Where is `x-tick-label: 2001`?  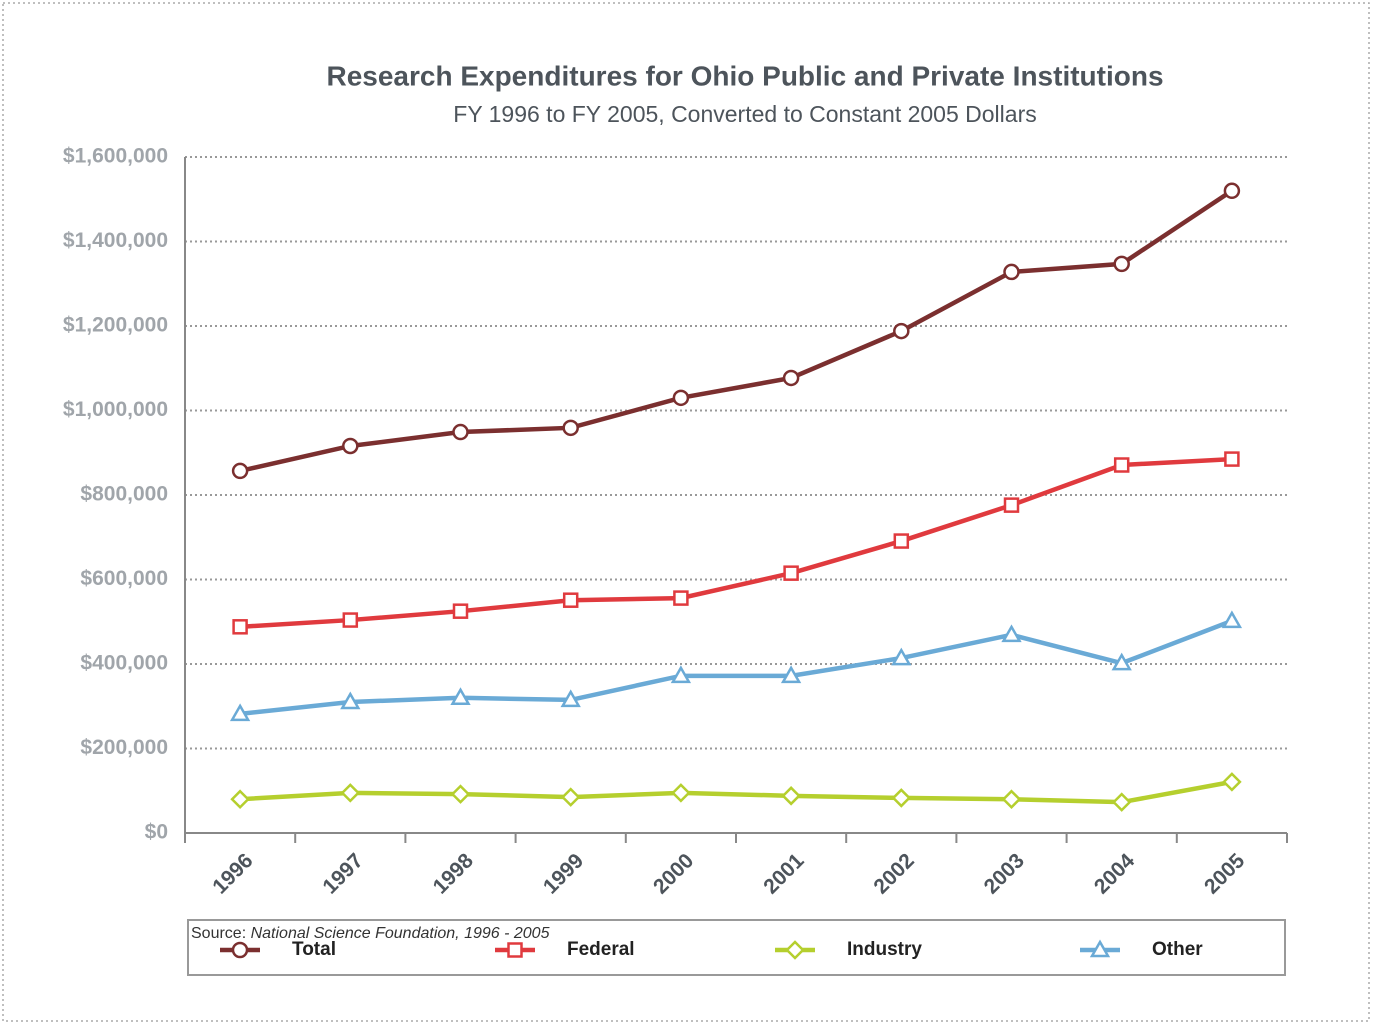 x-tick-label: 2001 is located at coordinates (784, 874).